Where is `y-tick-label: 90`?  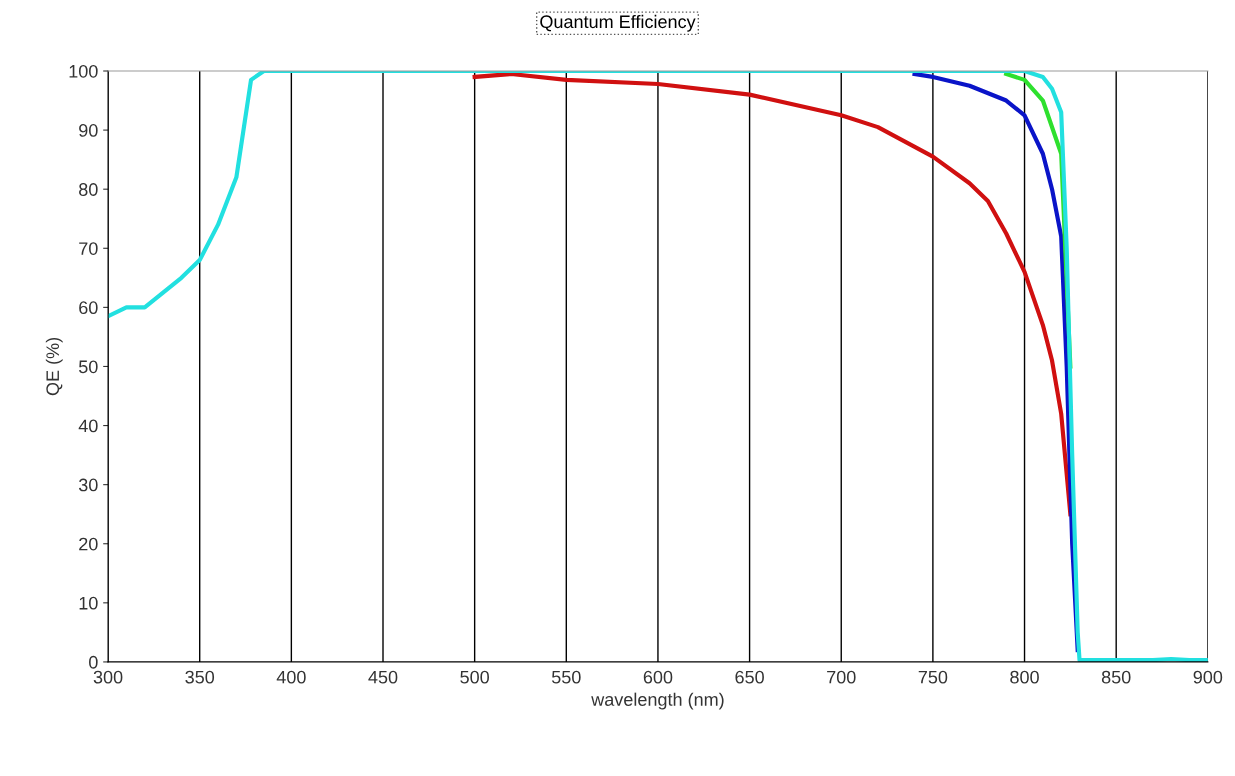
y-tick-label: 90 is located at coordinates (88, 130).